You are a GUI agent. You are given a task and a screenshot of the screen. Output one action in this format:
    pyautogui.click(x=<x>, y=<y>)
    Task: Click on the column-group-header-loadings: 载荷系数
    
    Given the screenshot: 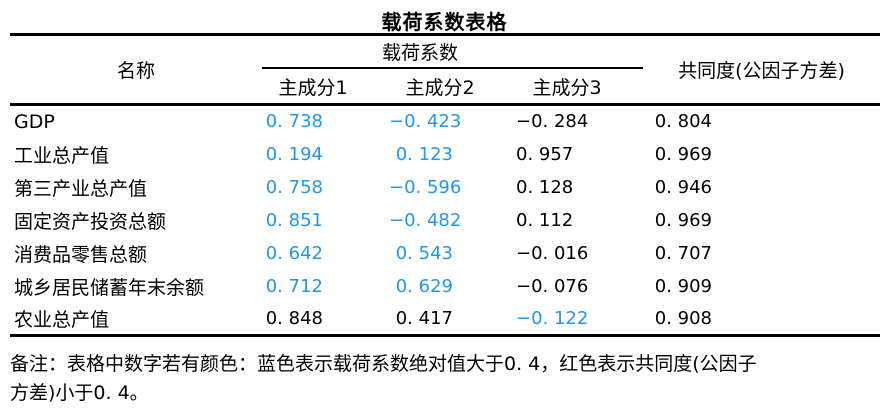 What is the action you would take?
    pyautogui.click(x=453, y=51)
    